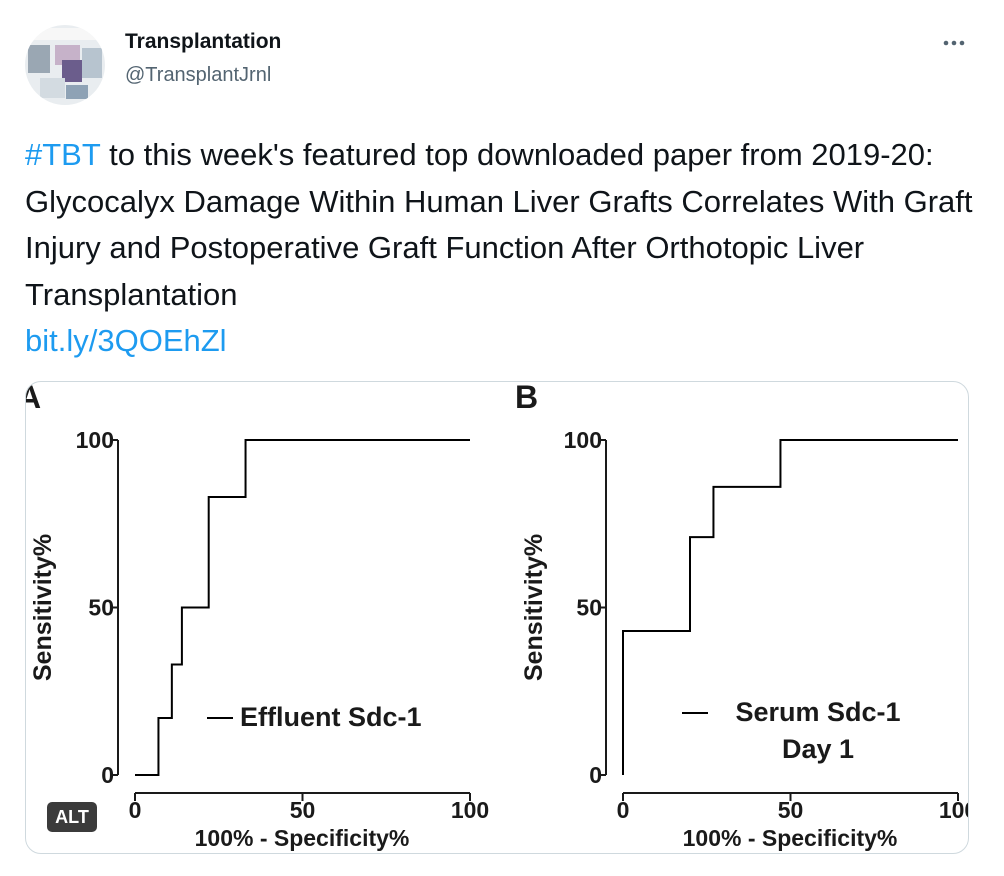 This screenshot has width=1004, height=876. I want to click on panel-label: A, so click(33, 398).